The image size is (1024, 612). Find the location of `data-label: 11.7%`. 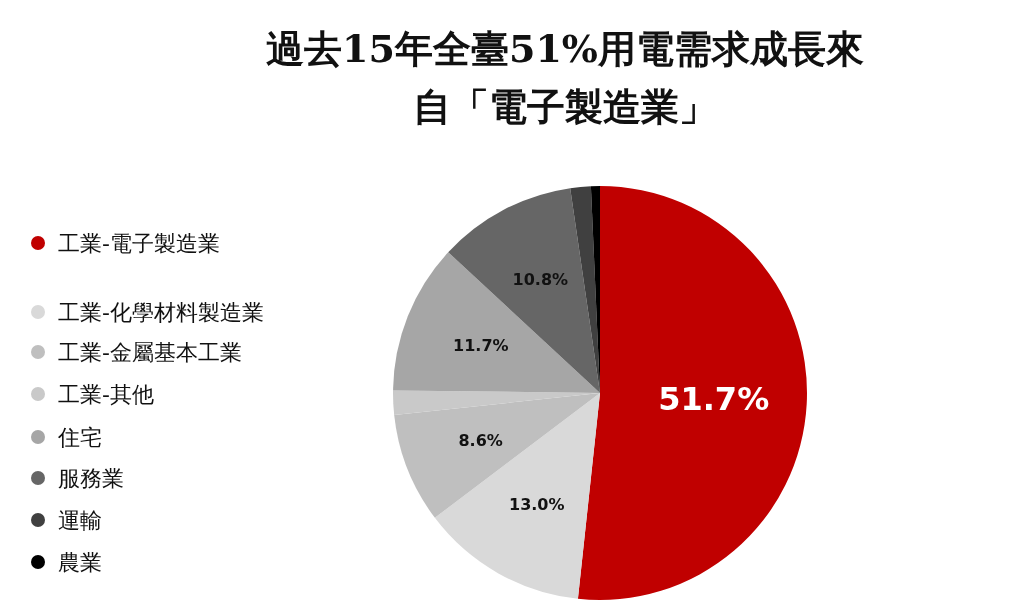

data-label: 11.7% is located at coordinates (481, 345).